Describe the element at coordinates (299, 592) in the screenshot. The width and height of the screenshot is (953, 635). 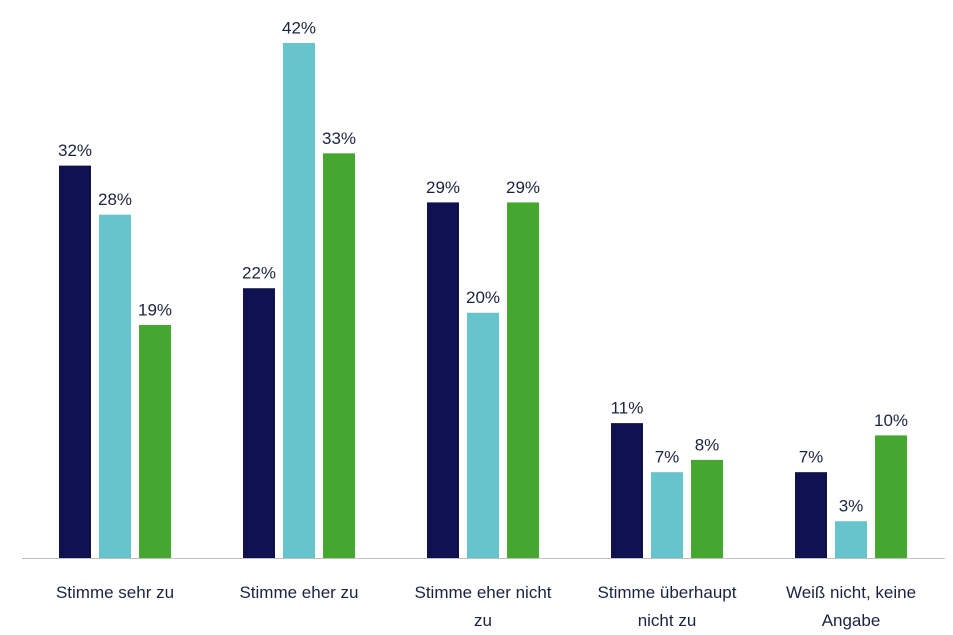
I see `x-tick-label: Stimme eher zu` at that location.